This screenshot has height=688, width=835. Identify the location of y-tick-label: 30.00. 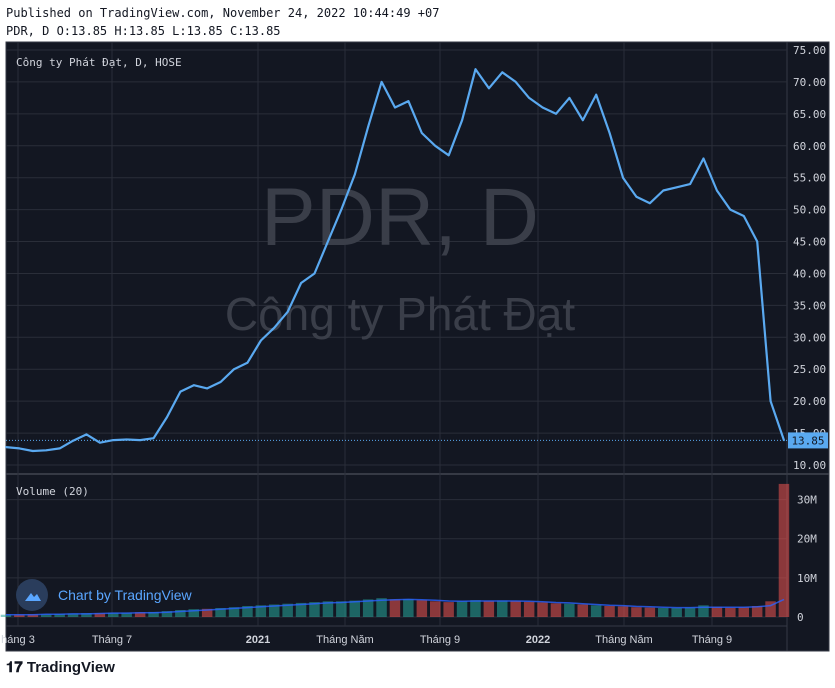
(809, 337).